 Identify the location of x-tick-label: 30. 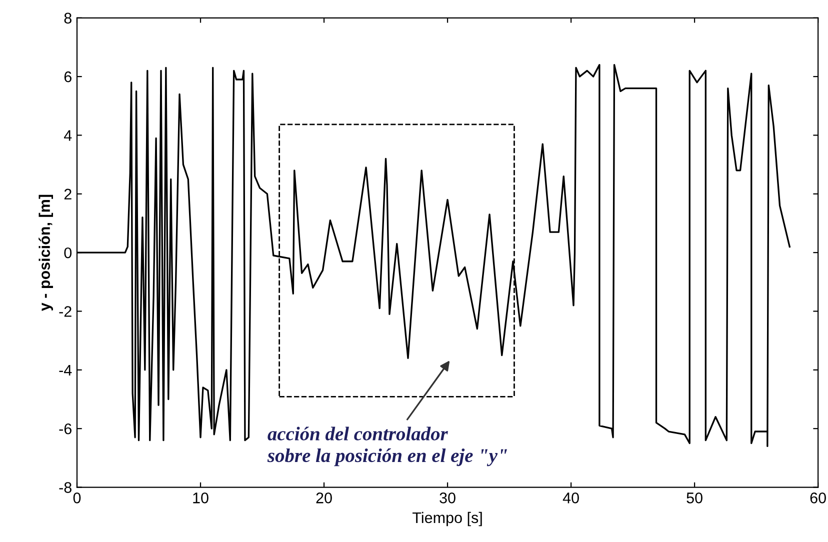
(448, 498).